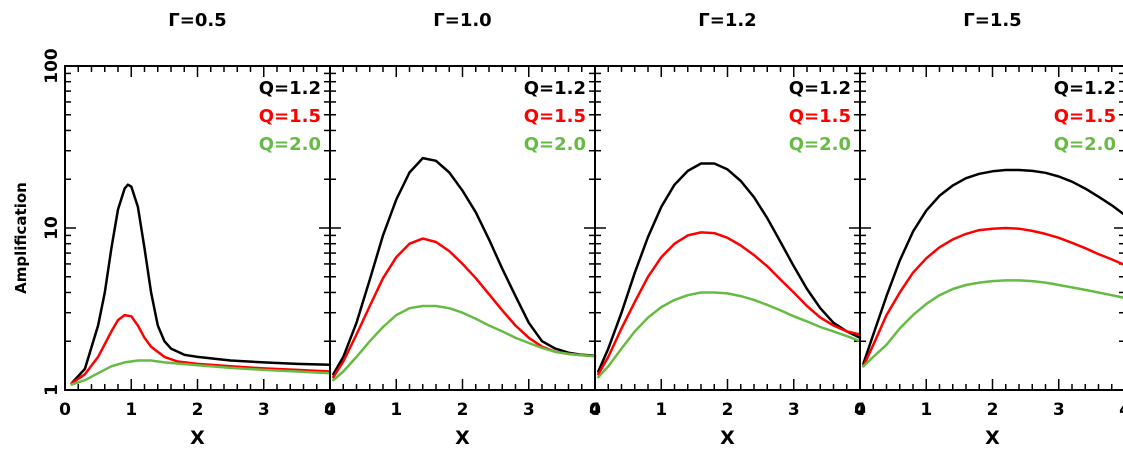 The width and height of the screenshot is (1123, 456). Describe the element at coordinates (52, 66) in the screenshot. I see `y-tick-label: 100` at that location.